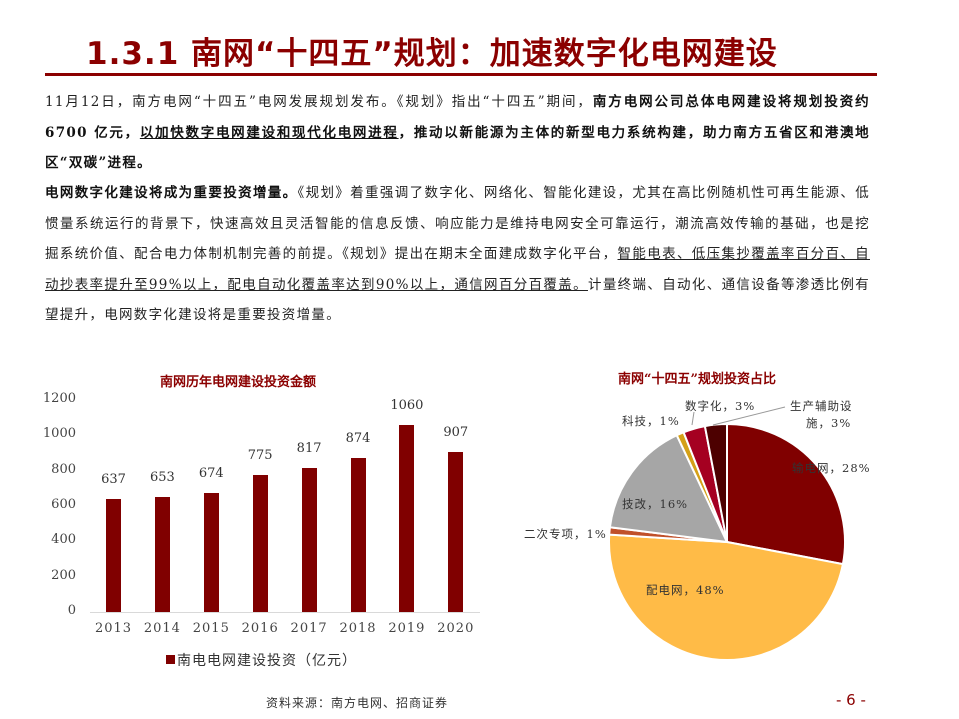  What do you see at coordinates (269, 132) in the screenshot?
I see `p1-underlined-digital-grid: 以加快数字电网建设和现代化电网进程` at bounding box center [269, 132].